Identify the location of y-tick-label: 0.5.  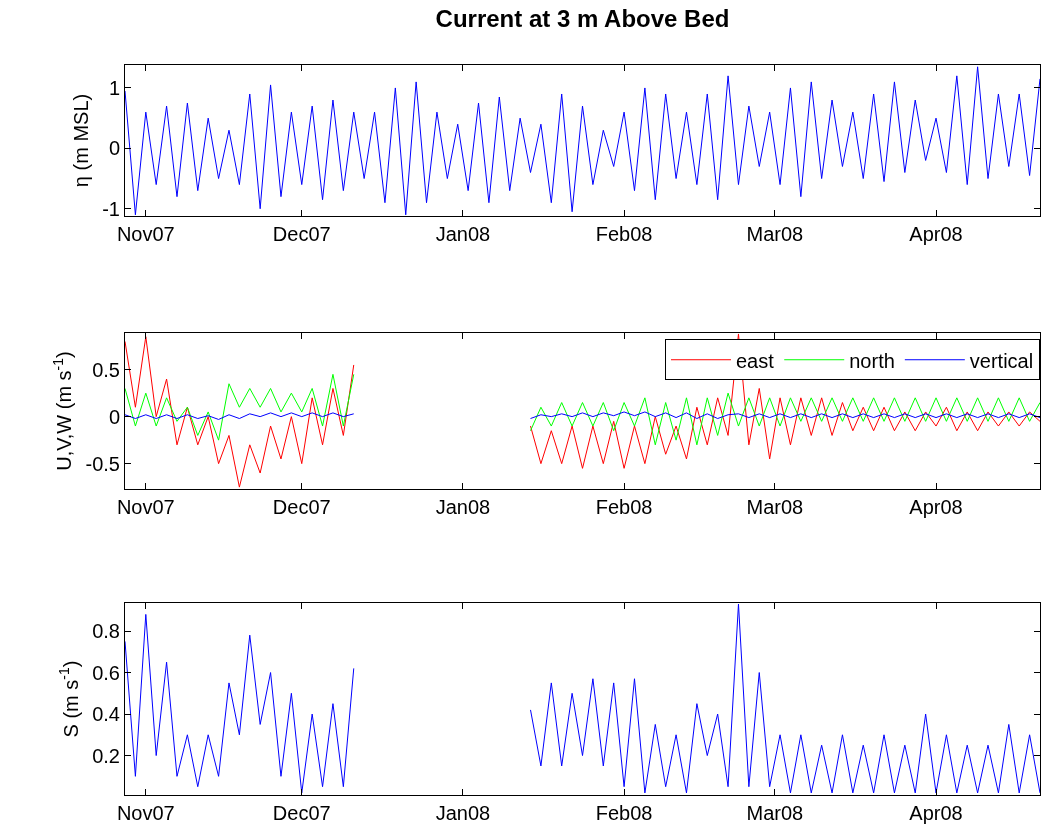
(106, 369).